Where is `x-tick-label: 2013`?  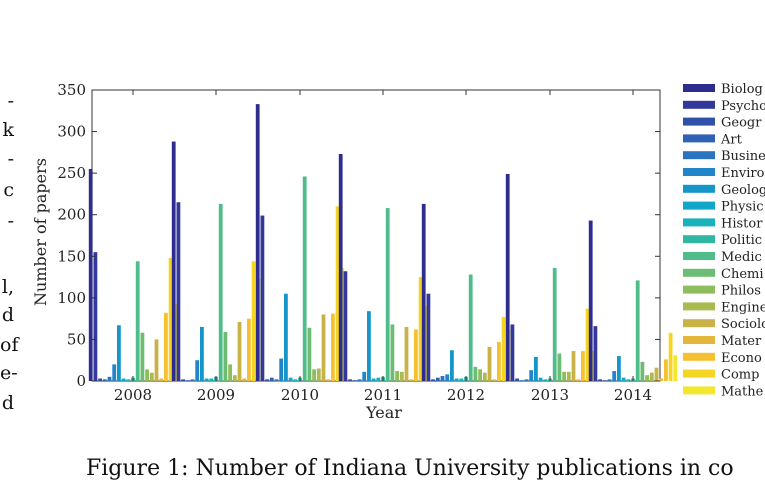 x-tick-label: 2013 is located at coordinates (550, 395).